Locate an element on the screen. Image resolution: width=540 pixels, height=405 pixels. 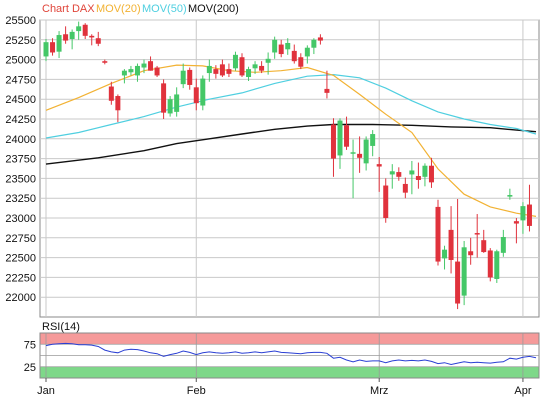
legend: Chart DAX MOV(20) MOV(50) MOV(200) is located at coordinates (140, 9).